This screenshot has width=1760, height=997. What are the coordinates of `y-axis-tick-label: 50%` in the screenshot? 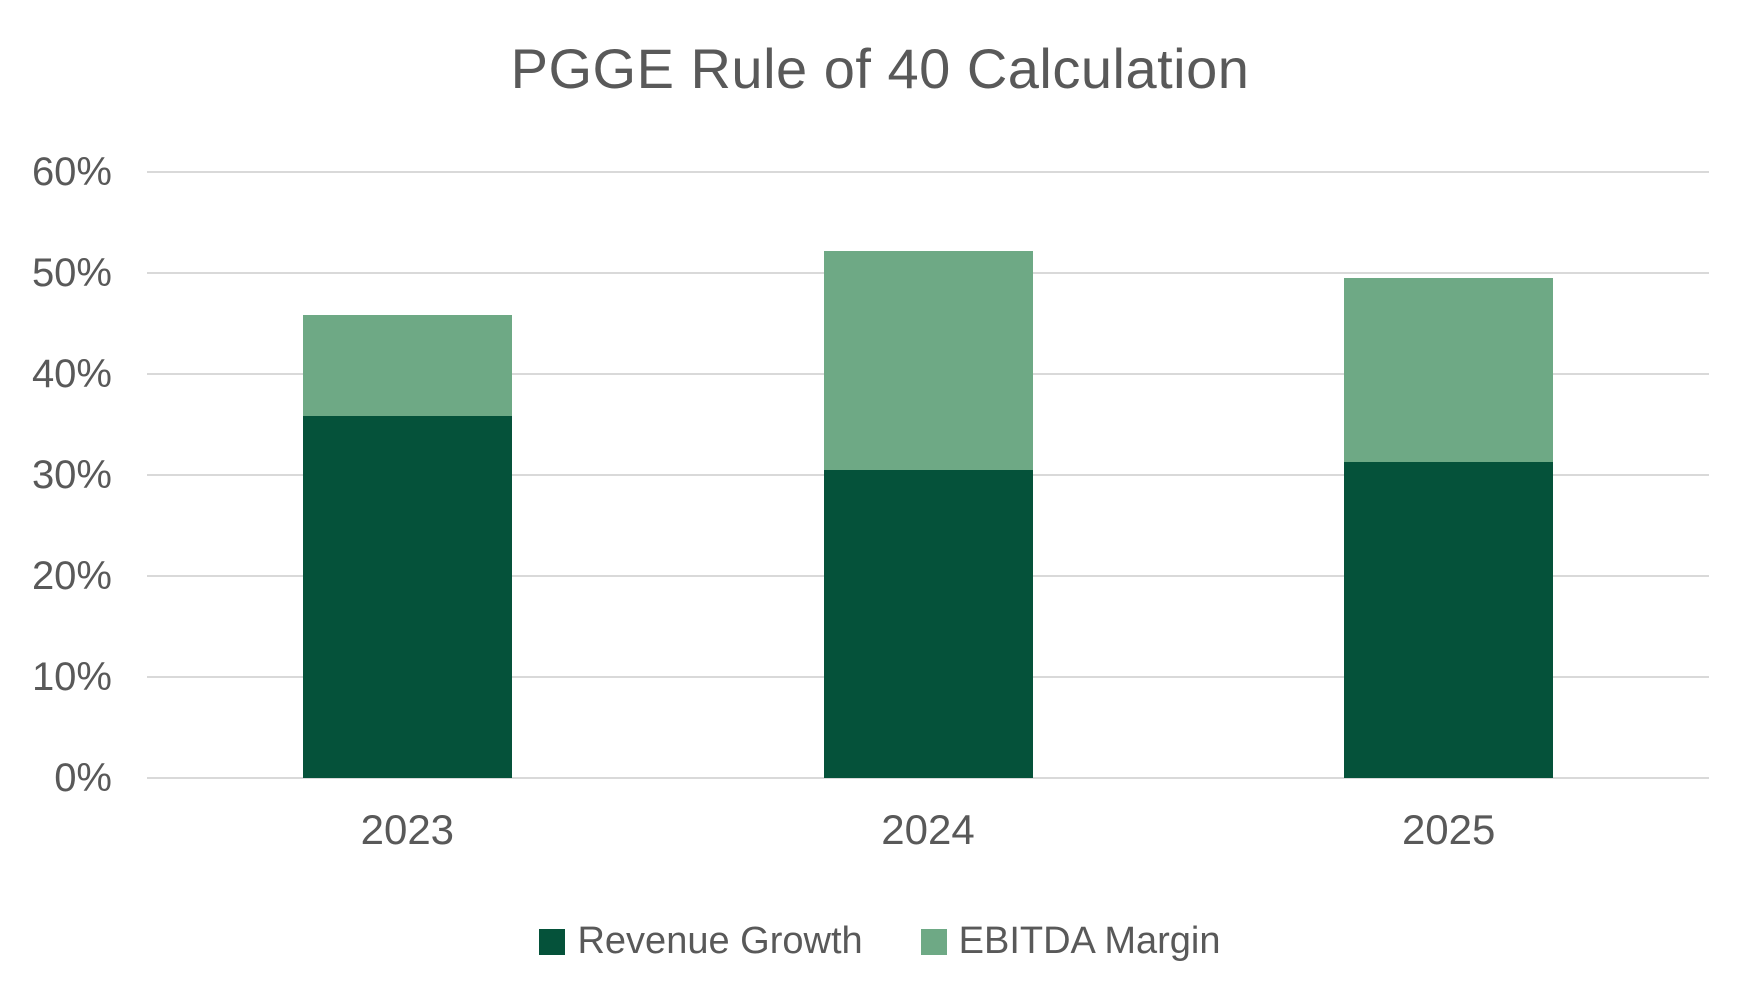 It's located at (71, 273).